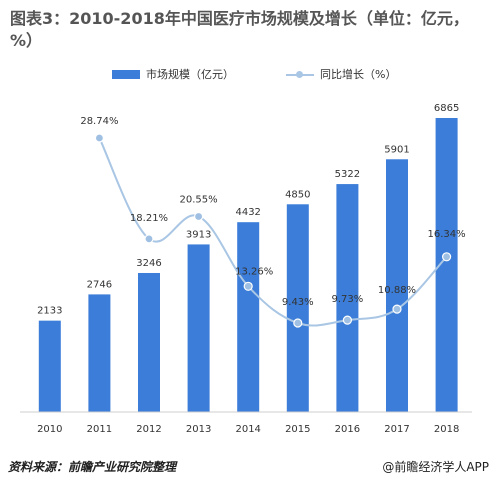 The image size is (497, 485). I want to click on bar-2015, so click(297, 308).